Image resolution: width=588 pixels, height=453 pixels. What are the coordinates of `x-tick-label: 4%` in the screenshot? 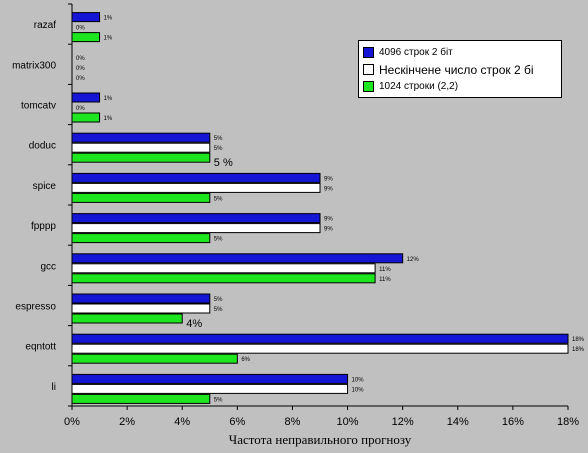 It's located at (182, 422).